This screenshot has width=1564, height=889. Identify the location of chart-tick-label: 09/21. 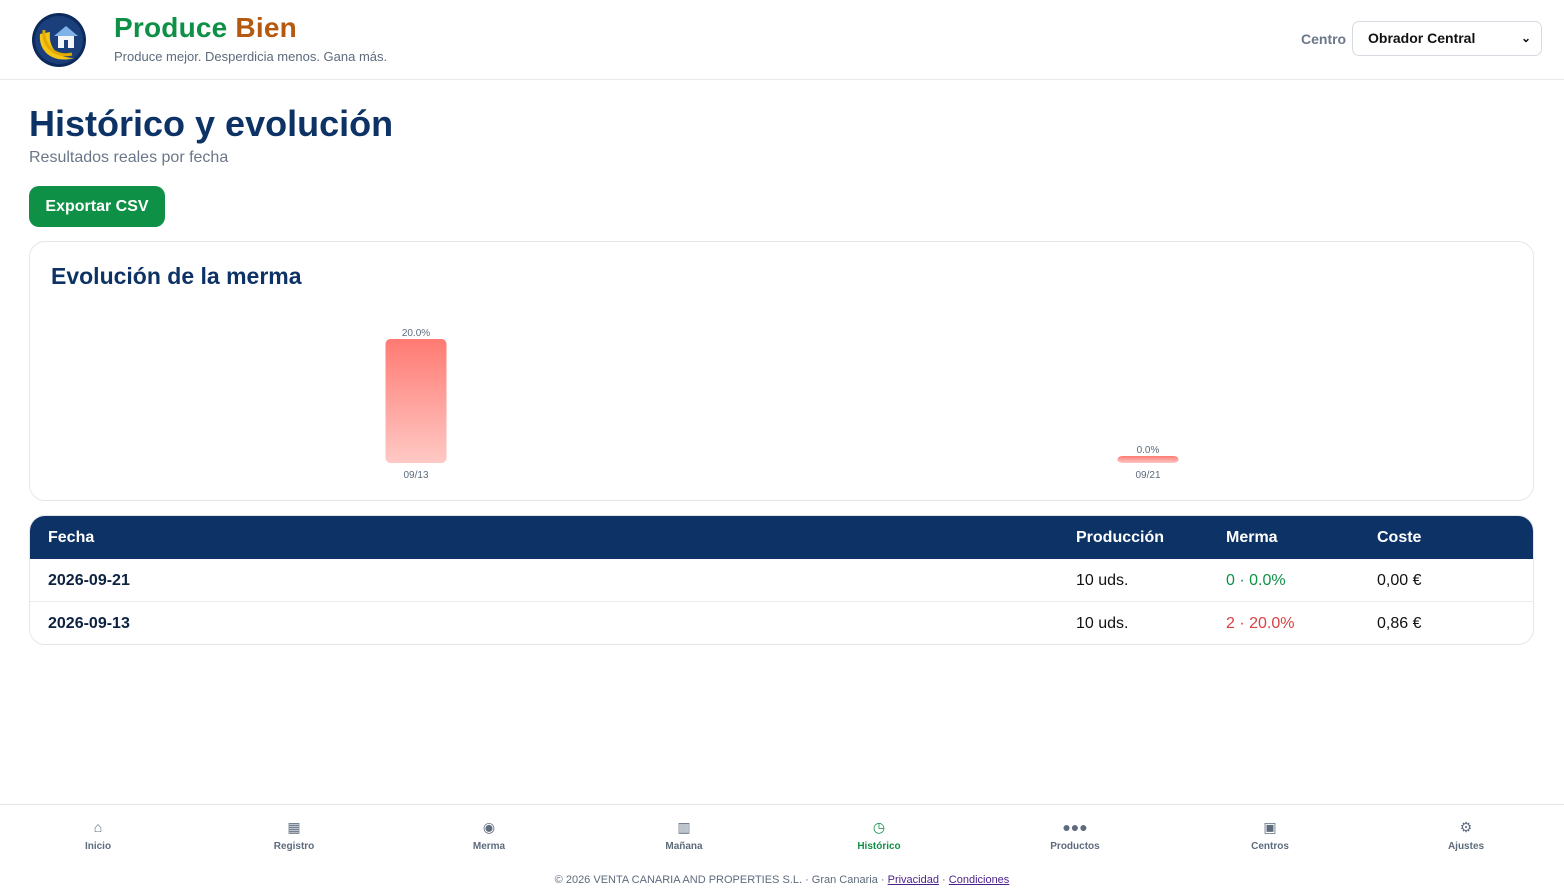
(1147, 475).